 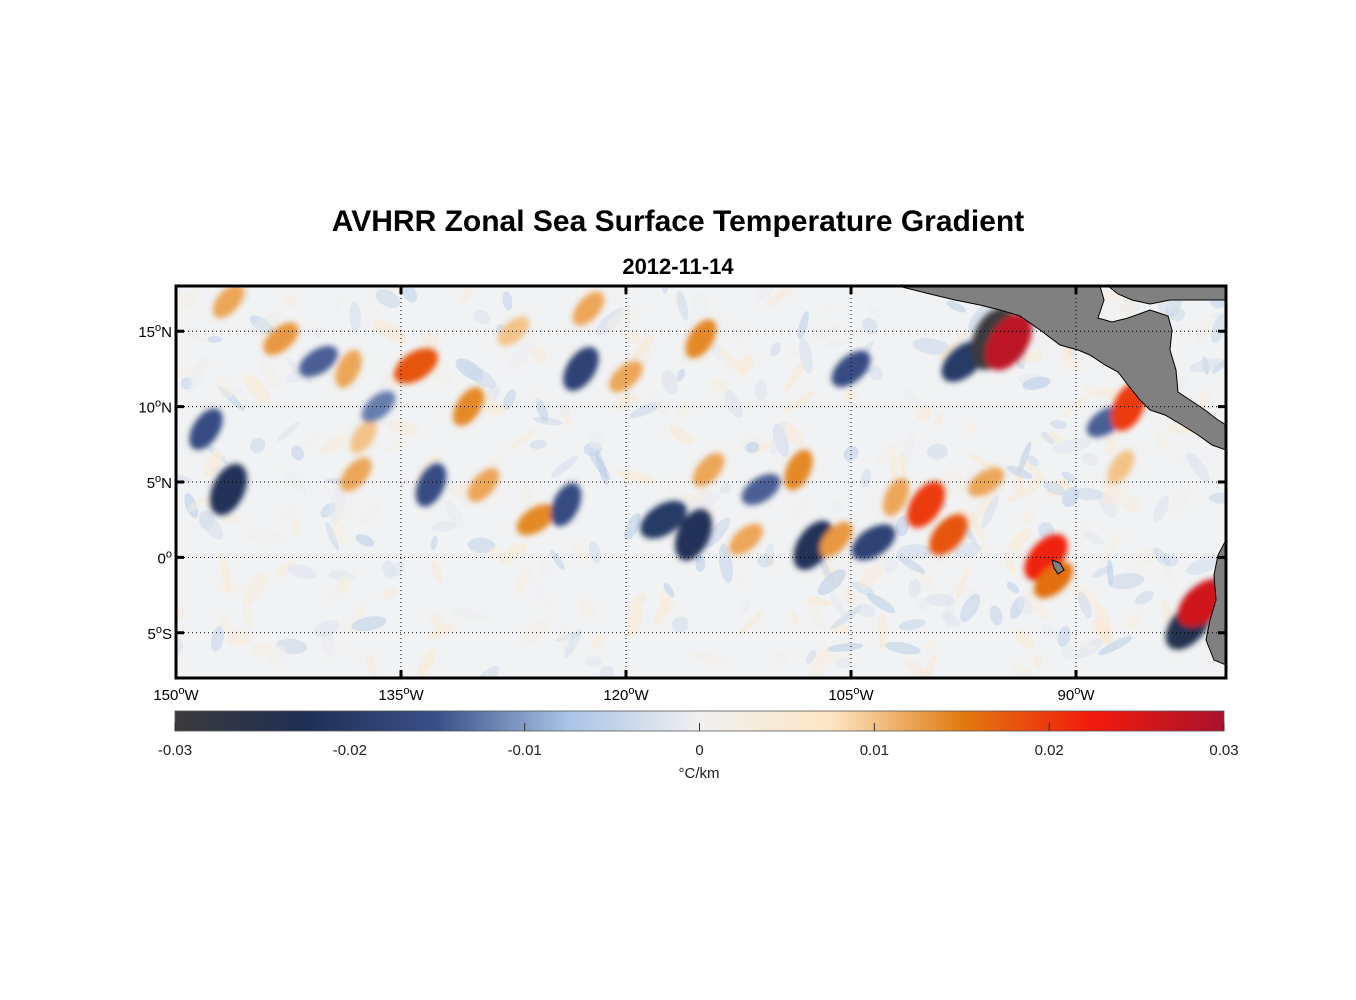 I want to click on colorbar-tick-label: 0.01, so click(x=874, y=750).